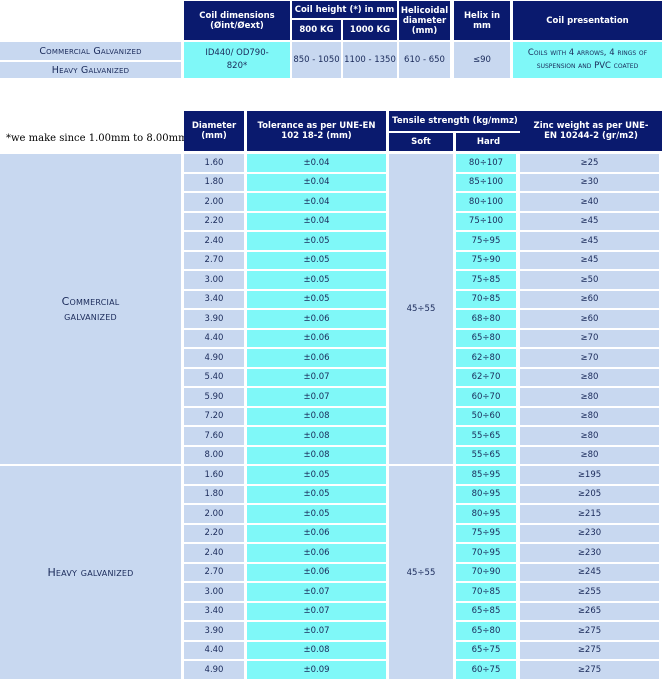 The height and width of the screenshot is (679, 664). Describe the element at coordinates (423, 358) in the screenshot. I see `table-row: 4.90 ±0.06 62÷80 ≥70` at that location.